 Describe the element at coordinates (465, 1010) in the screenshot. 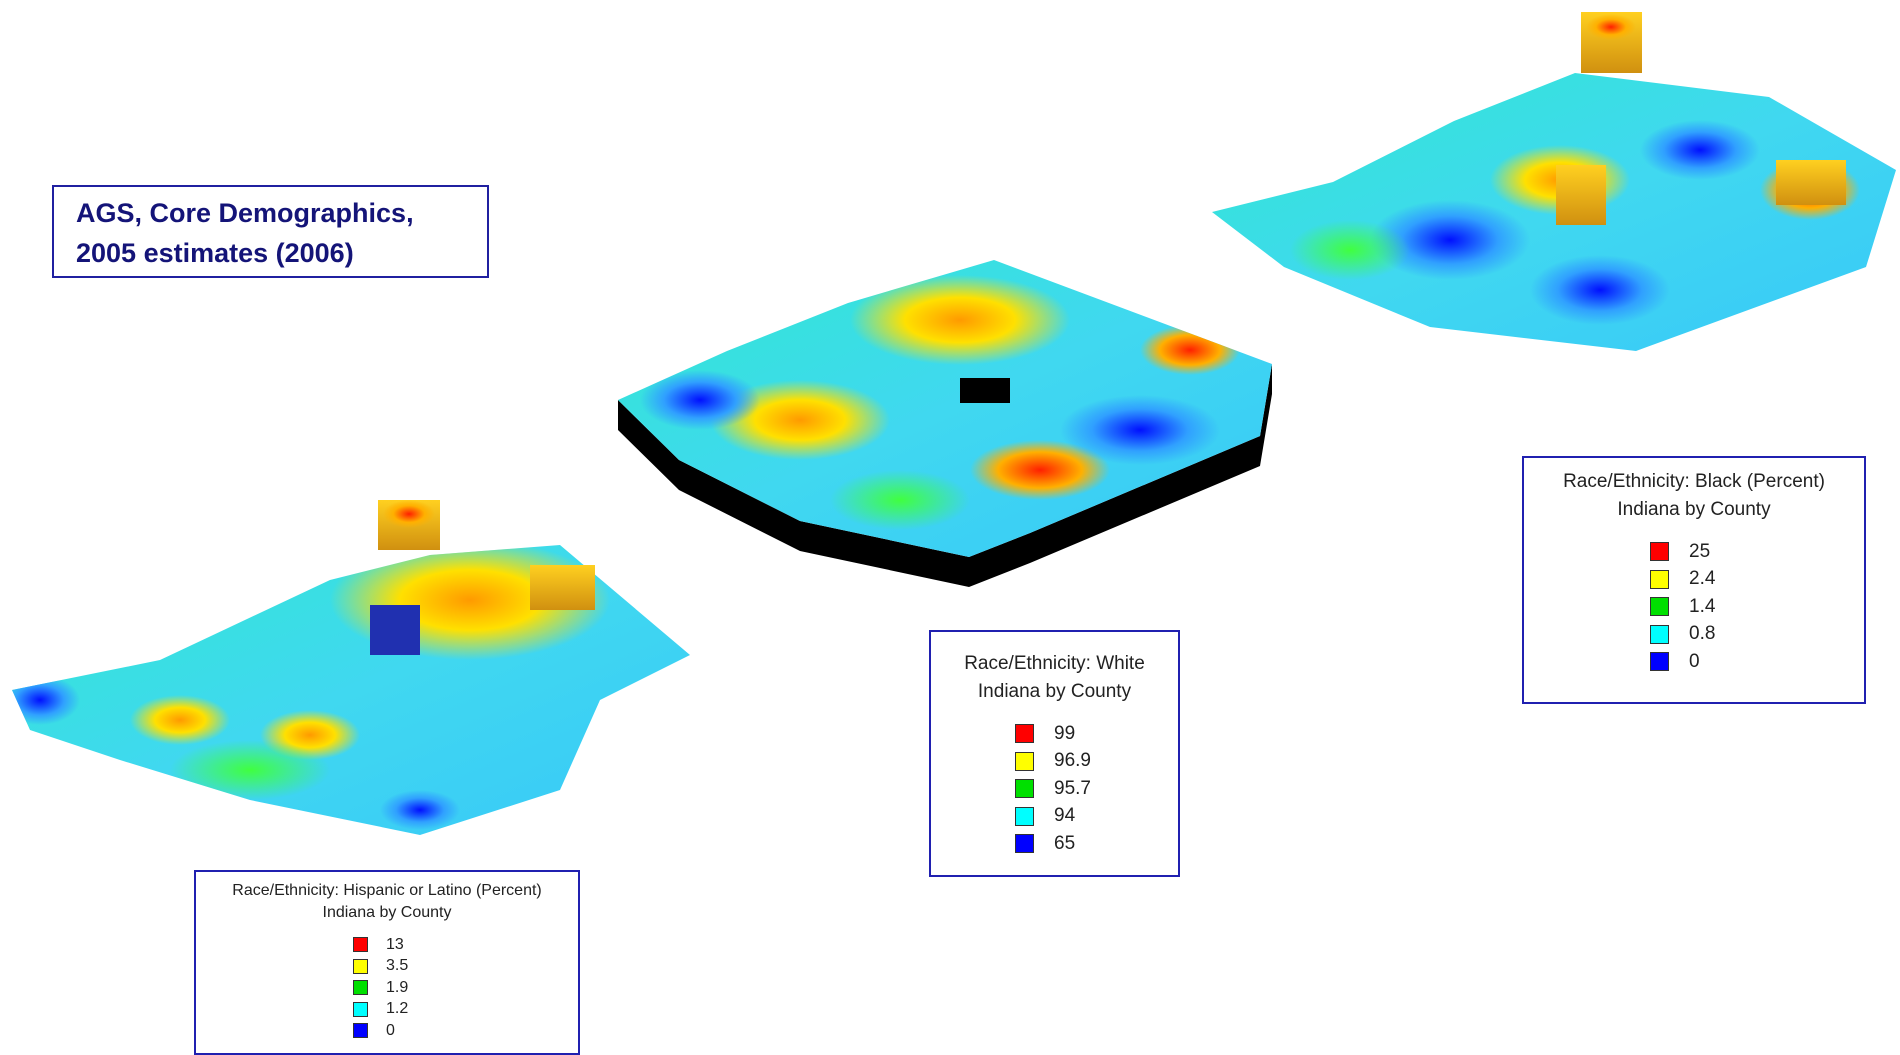

I see `legend-item: 1.2` at that location.